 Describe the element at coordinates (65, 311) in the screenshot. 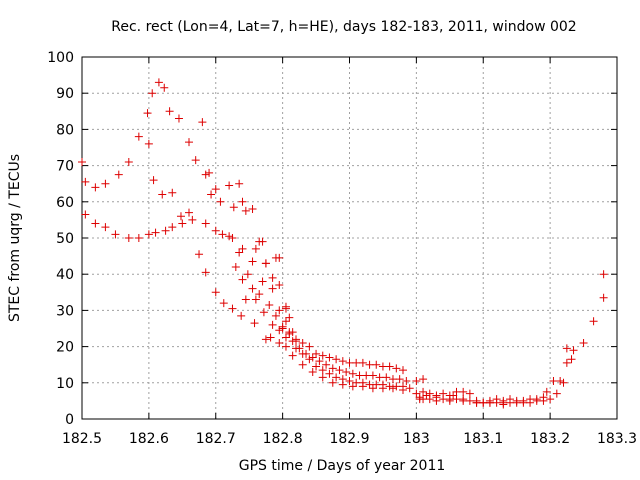

I see `y-tick-label: 30` at that location.